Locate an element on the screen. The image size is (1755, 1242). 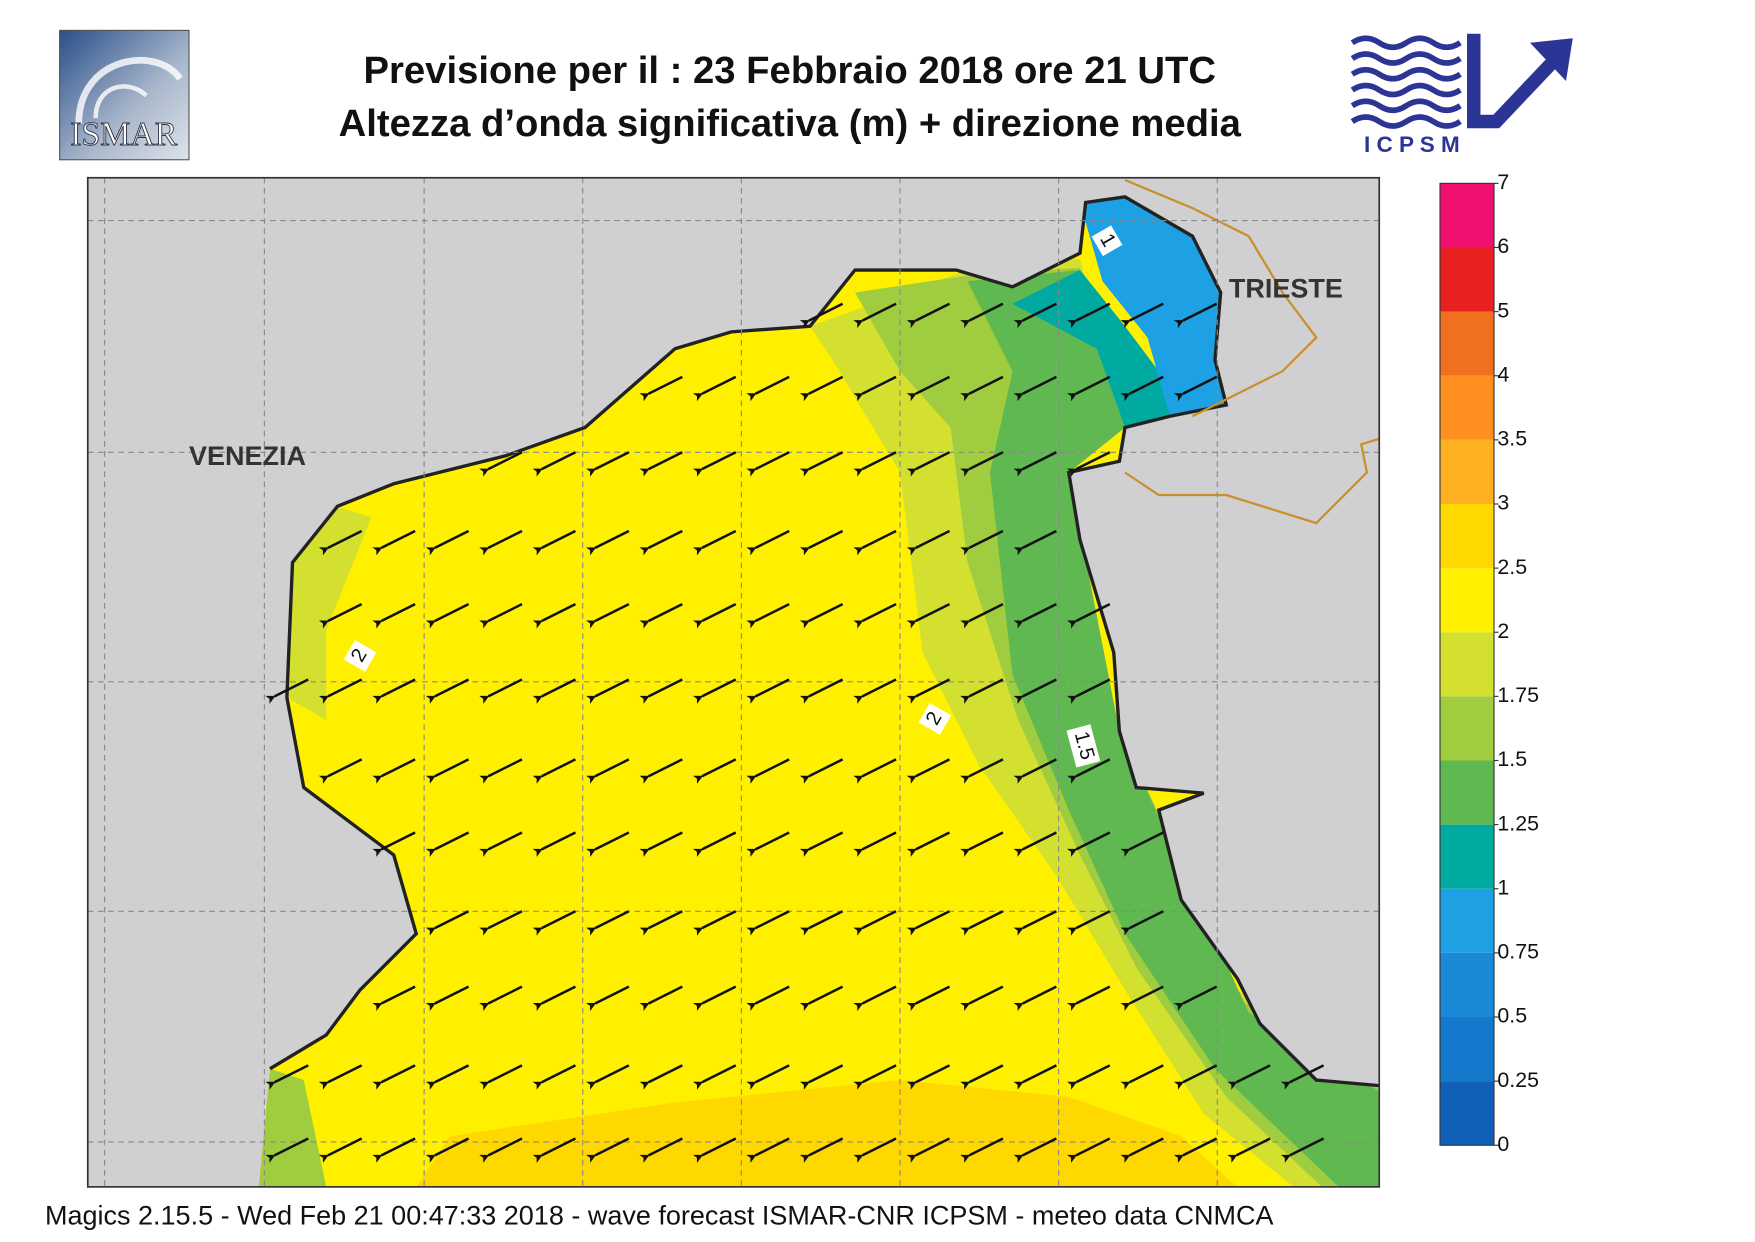
colorbar-tick-label: 2.5 is located at coordinates (1512, 567).